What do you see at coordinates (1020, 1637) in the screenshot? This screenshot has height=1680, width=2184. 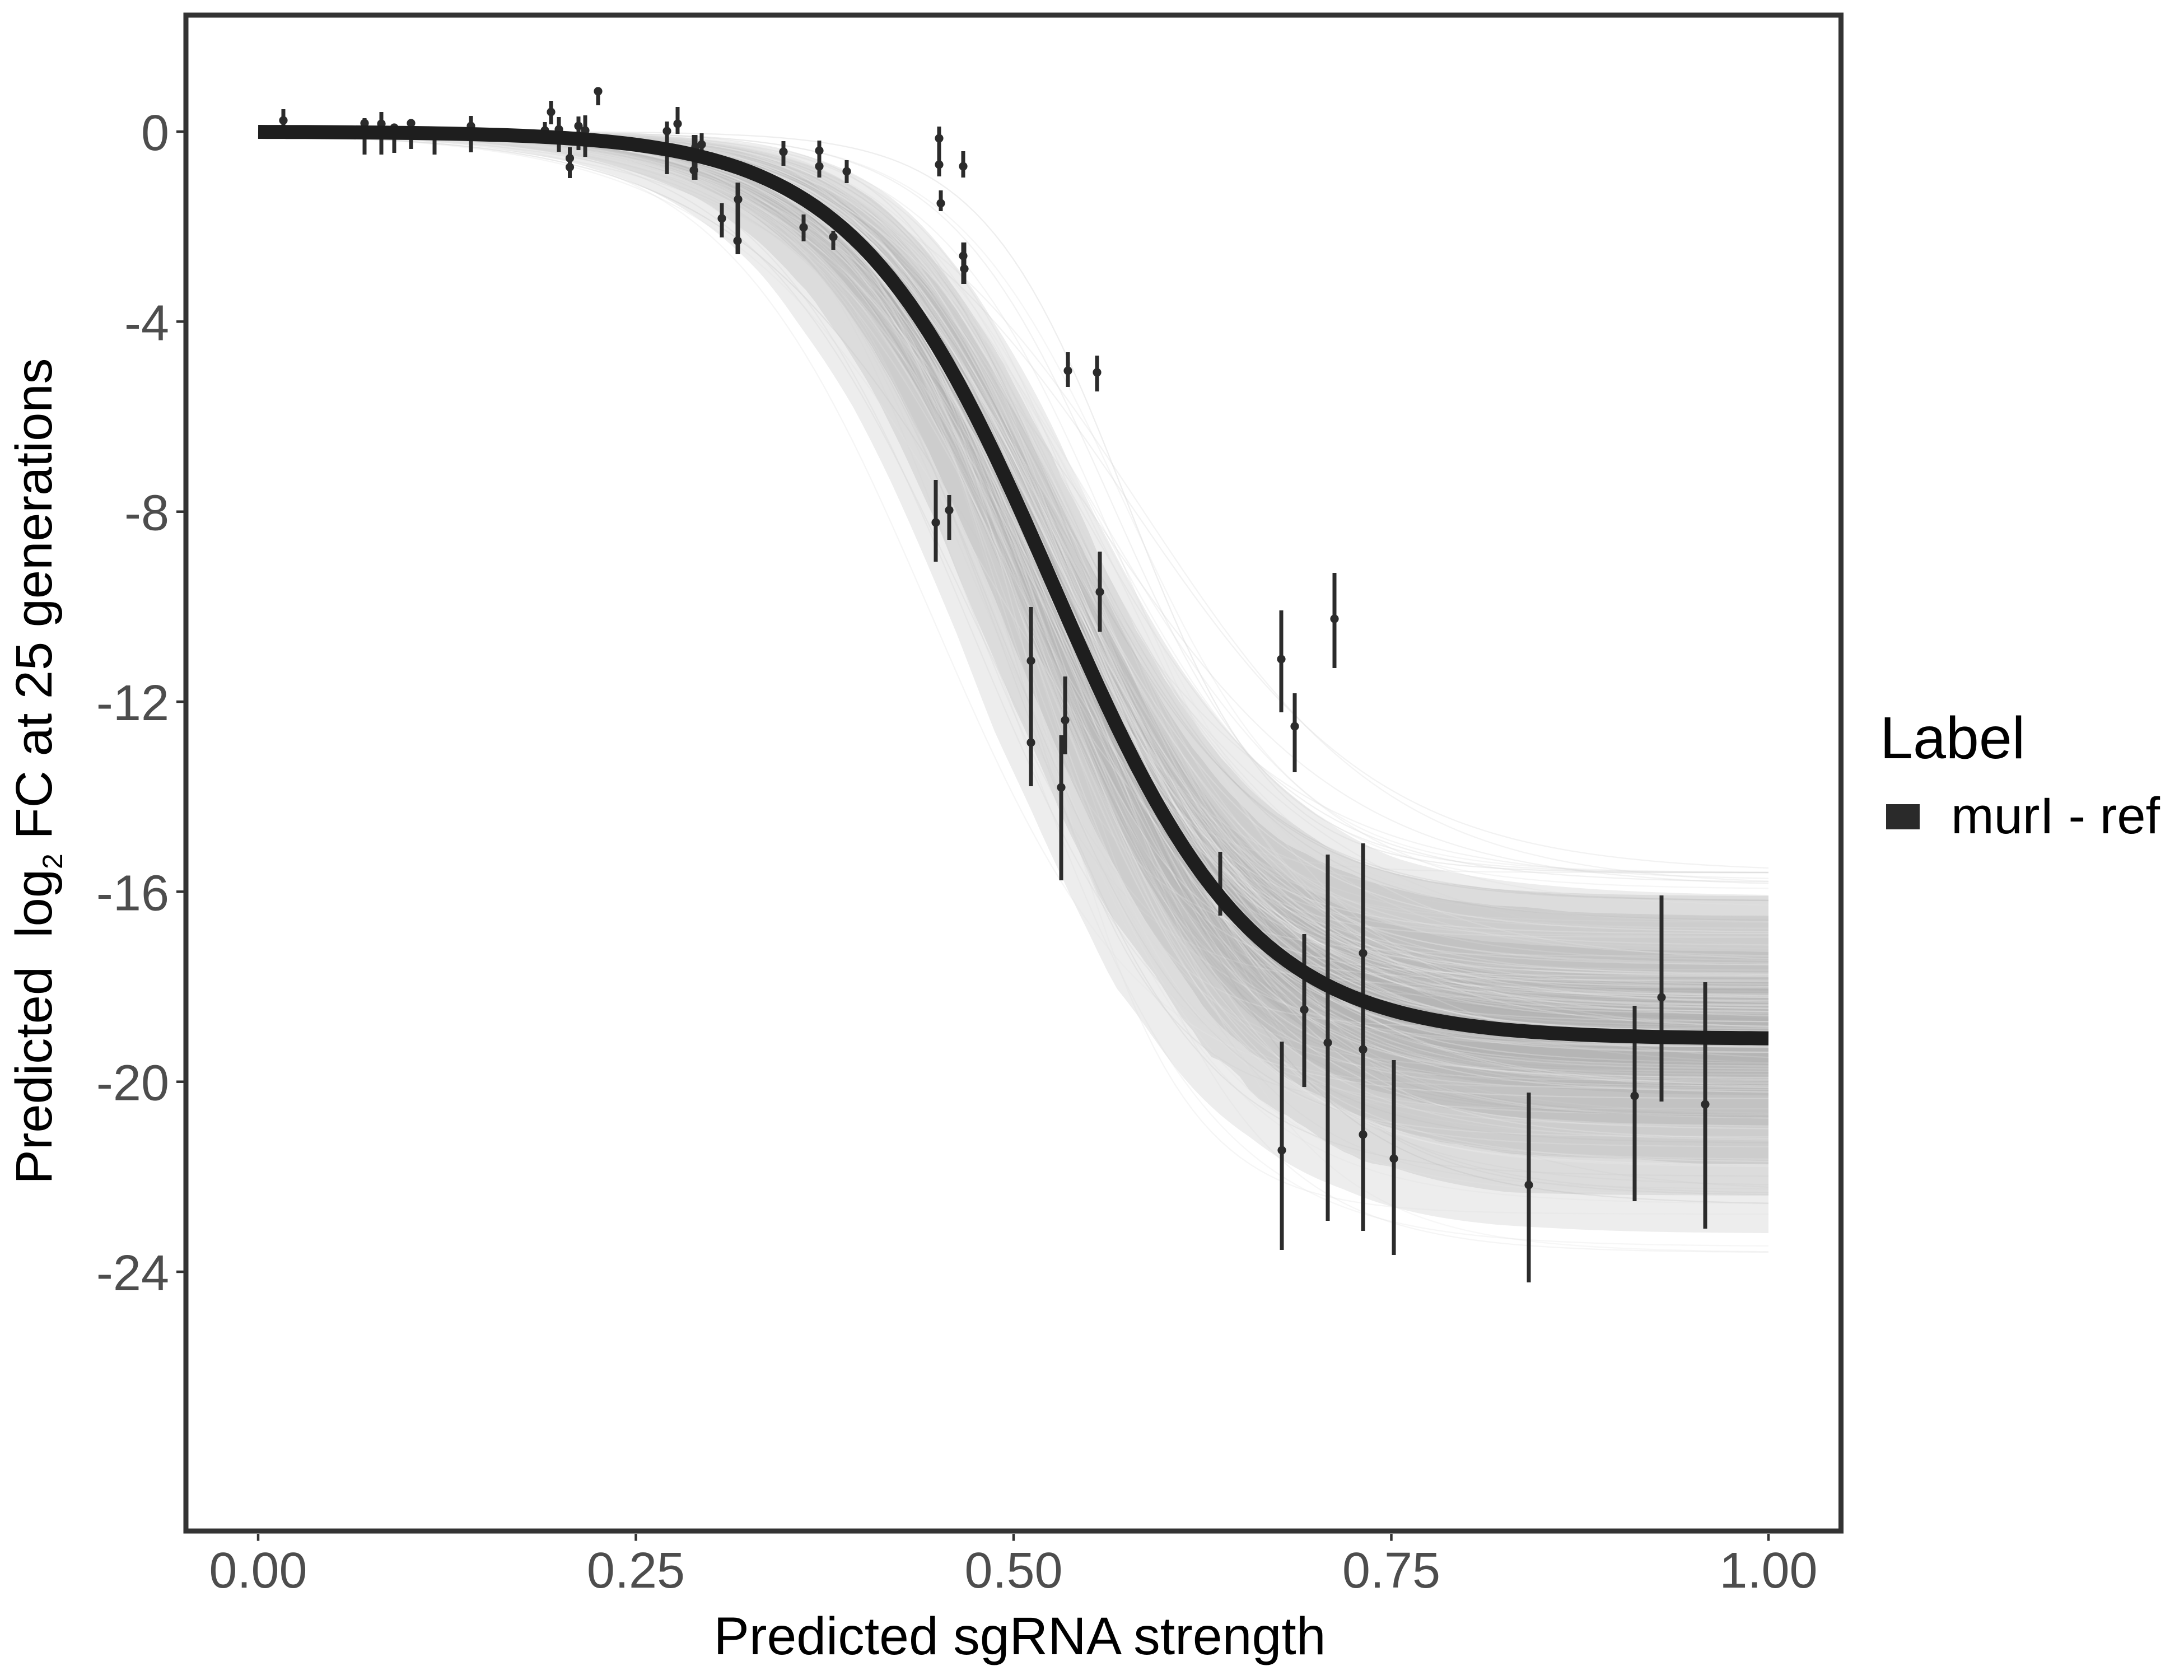 I see `svg-text: Predicted sgRNA strength` at bounding box center [1020, 1637].